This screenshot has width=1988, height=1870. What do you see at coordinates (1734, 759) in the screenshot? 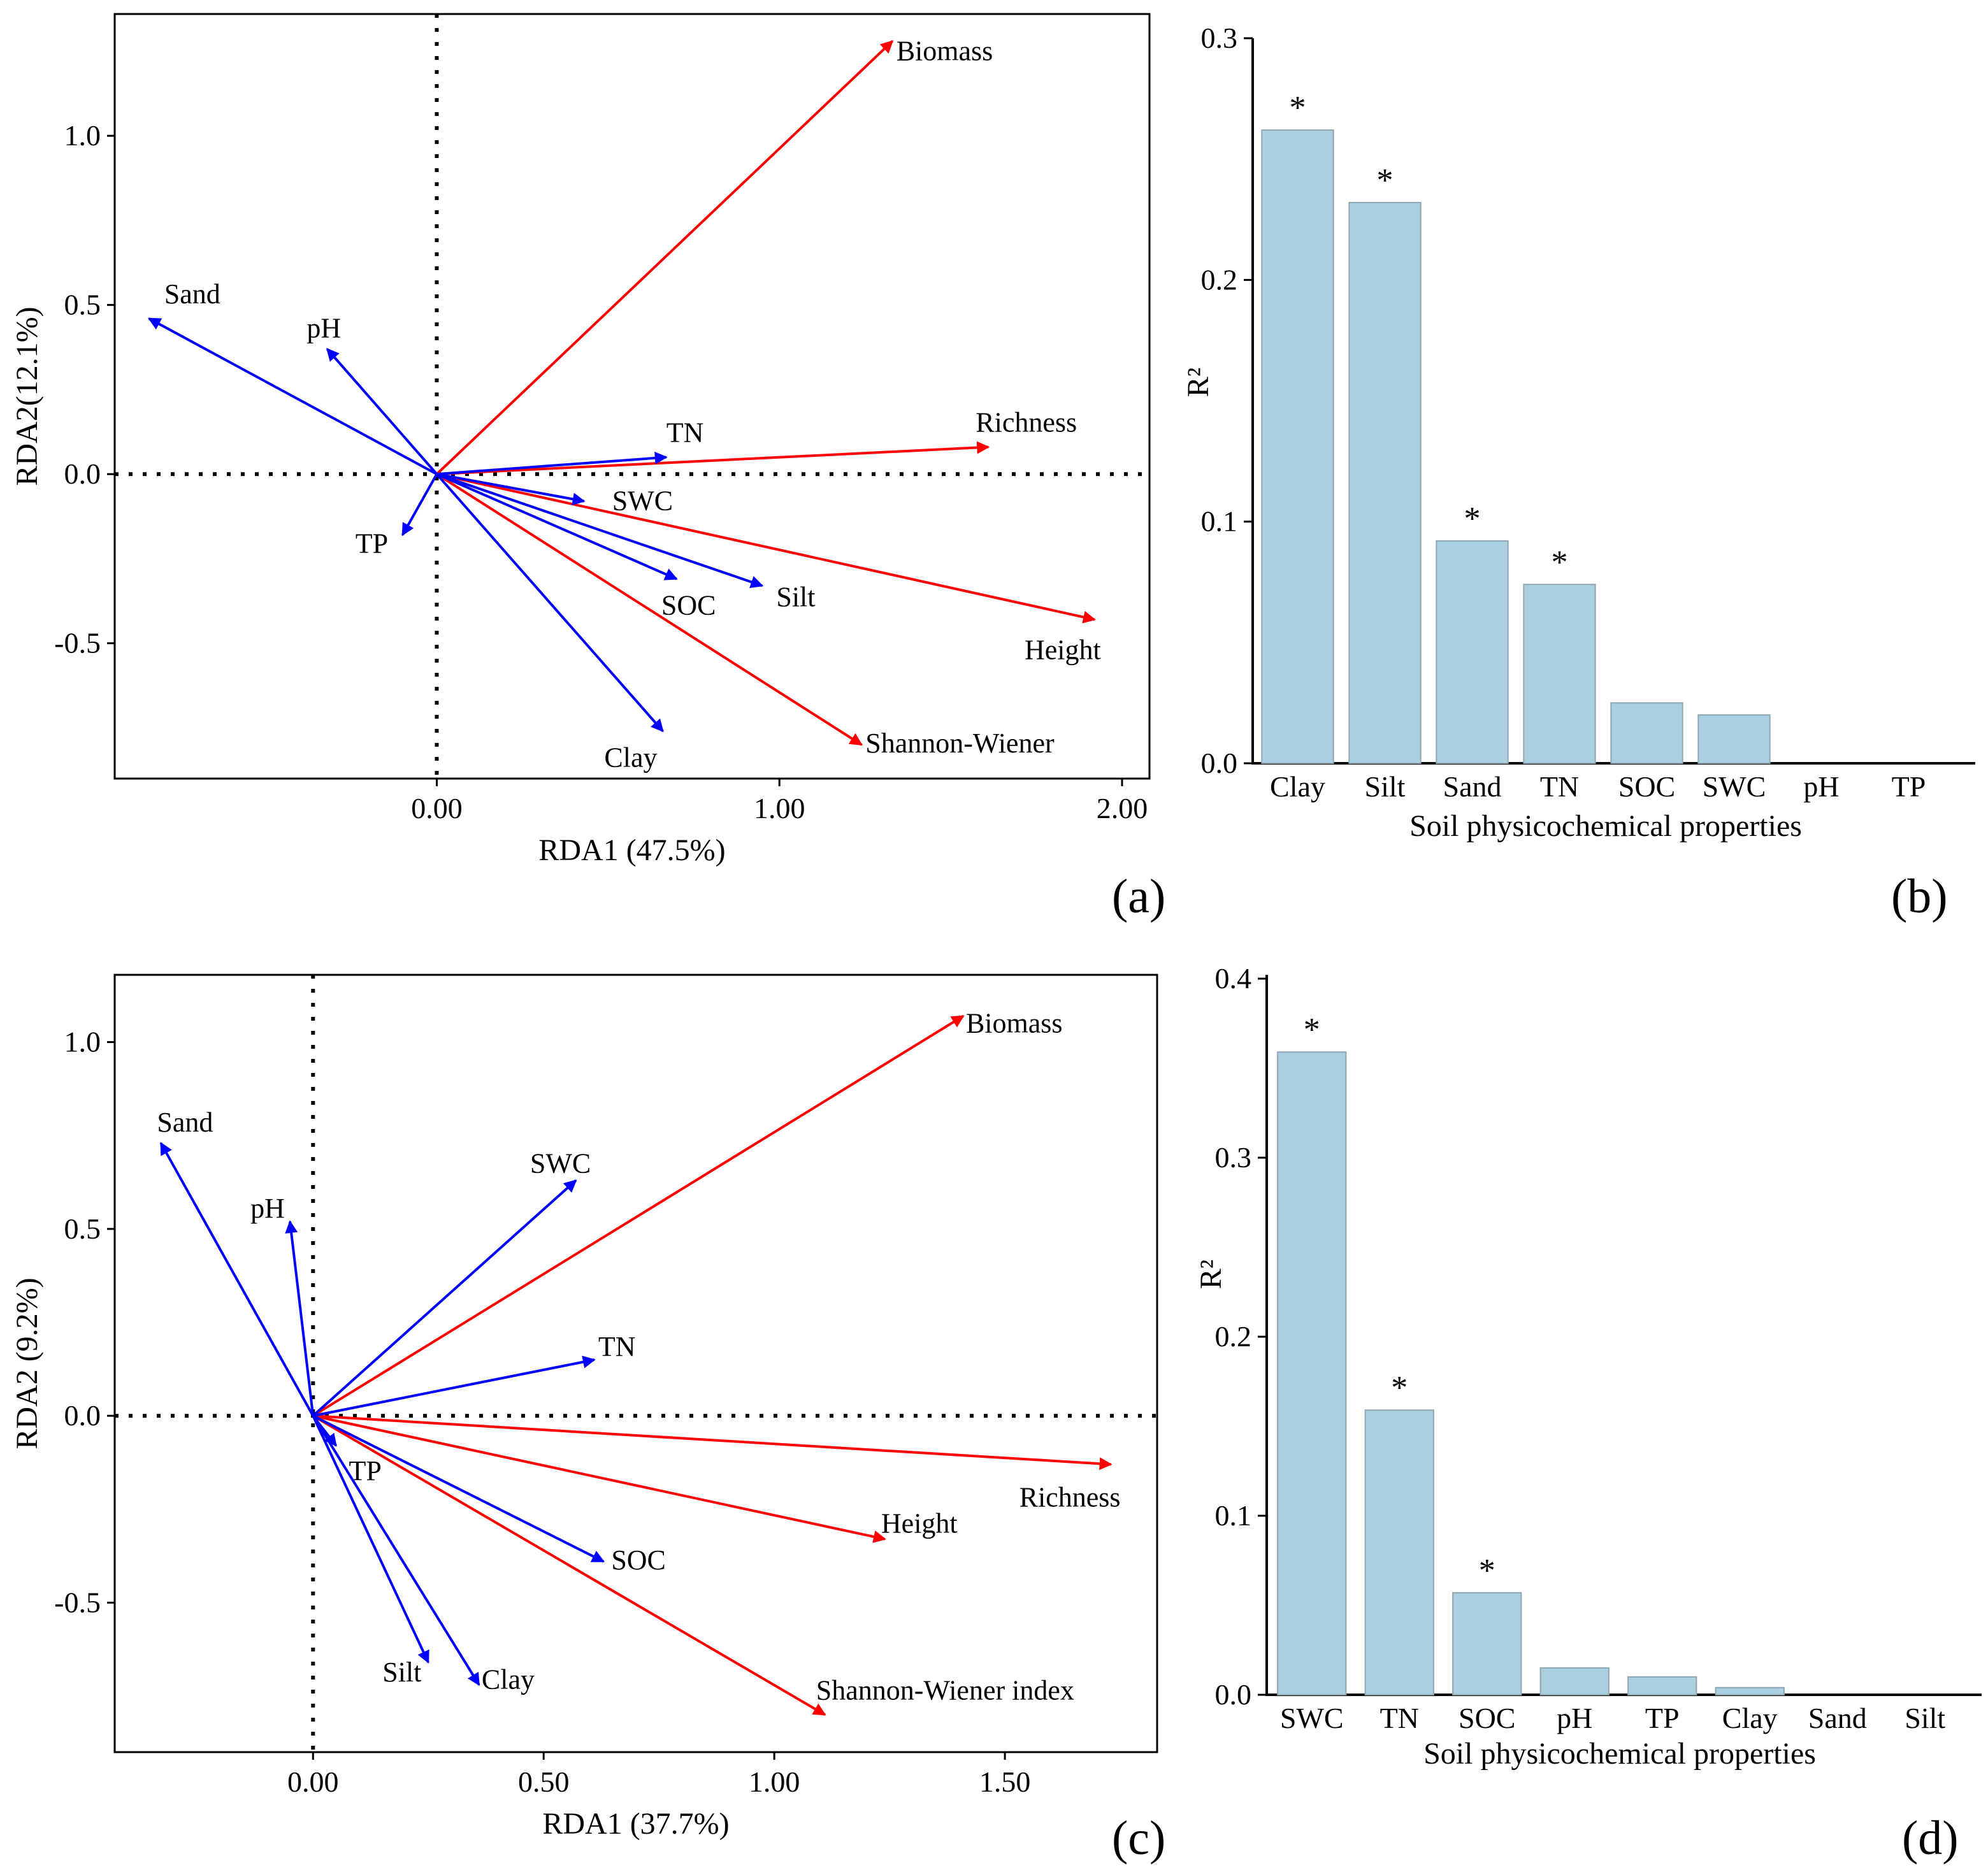
I see `panel-b-bar-swc: SWC` at bounding box center [1734, 759].